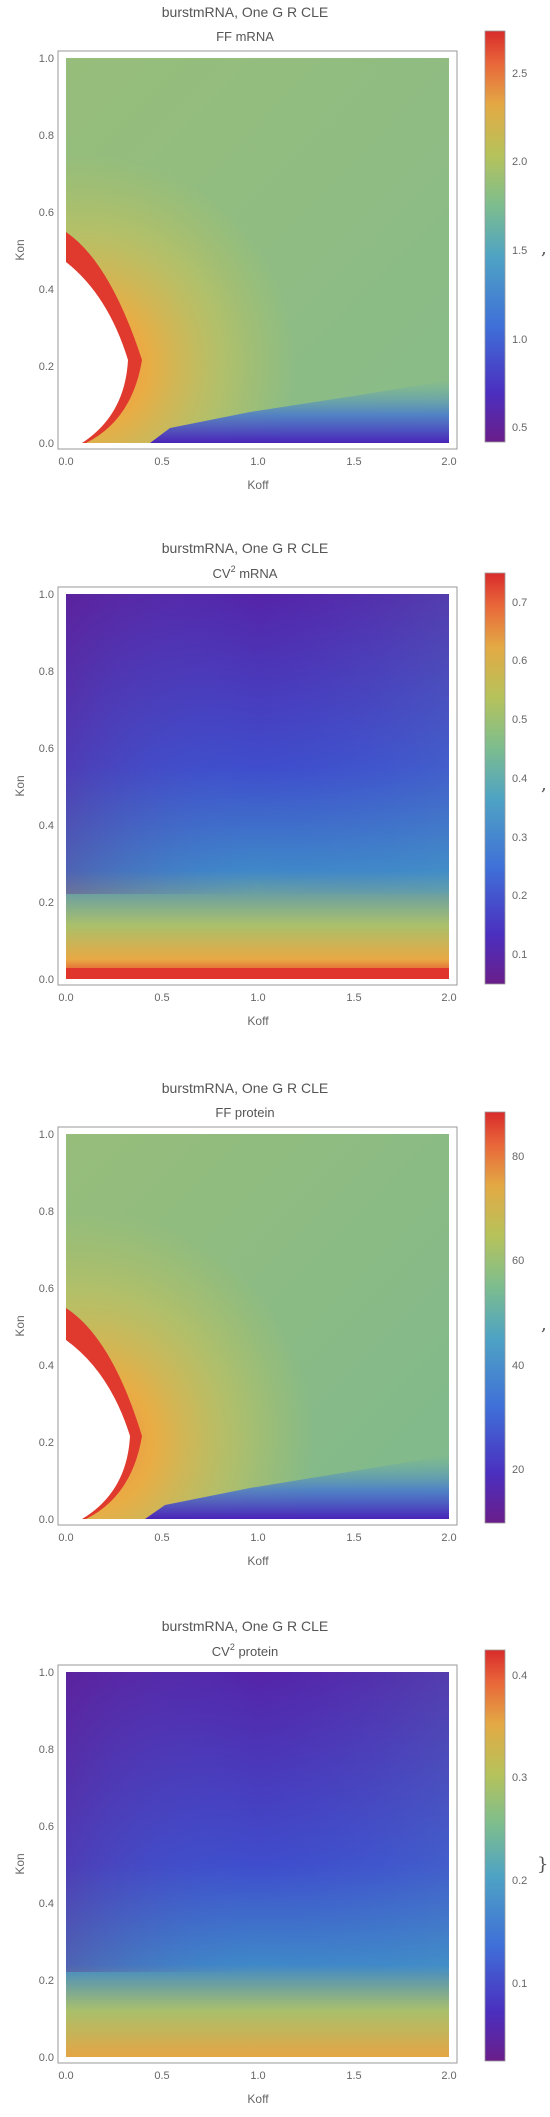 The width and height of the screenshot is (550, 2117). Describe the element at coordinates (519, 162) in the screenshot. I see `panel-1-cbtick-3: 2.0` at that location.